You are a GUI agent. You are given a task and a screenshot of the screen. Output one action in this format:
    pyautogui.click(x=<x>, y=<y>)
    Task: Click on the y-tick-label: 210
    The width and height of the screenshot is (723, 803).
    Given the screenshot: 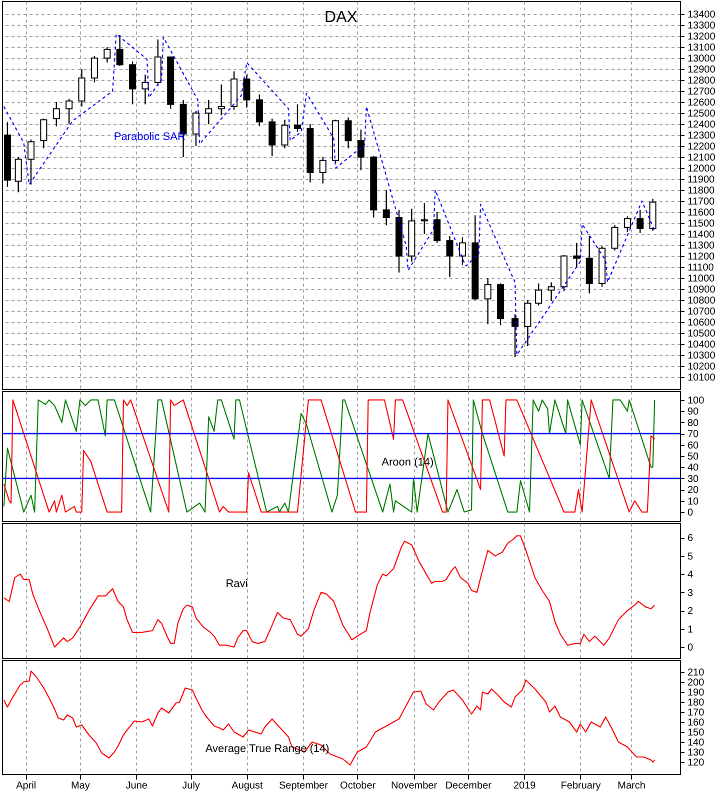 What is the action you would take?
    pyautogui.click(x=696, y=673)
    